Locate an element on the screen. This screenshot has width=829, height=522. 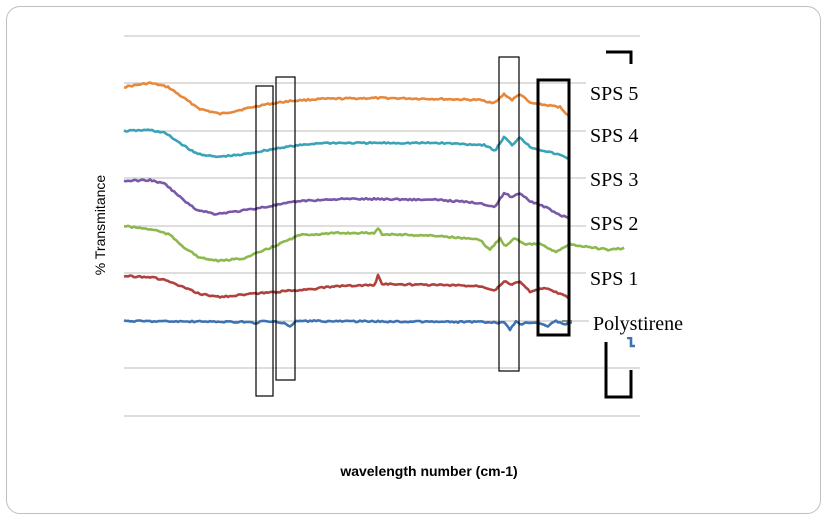
series-line-ps is located at coordinates (348, 325).